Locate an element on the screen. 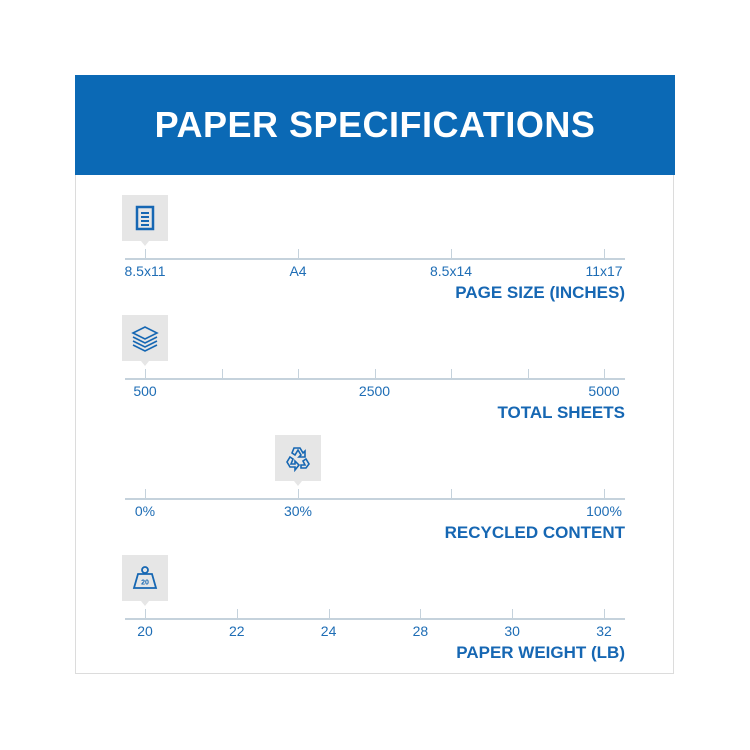 The image size is (750, 750). tick-label: 2500 is located at coordinates (374, 391).